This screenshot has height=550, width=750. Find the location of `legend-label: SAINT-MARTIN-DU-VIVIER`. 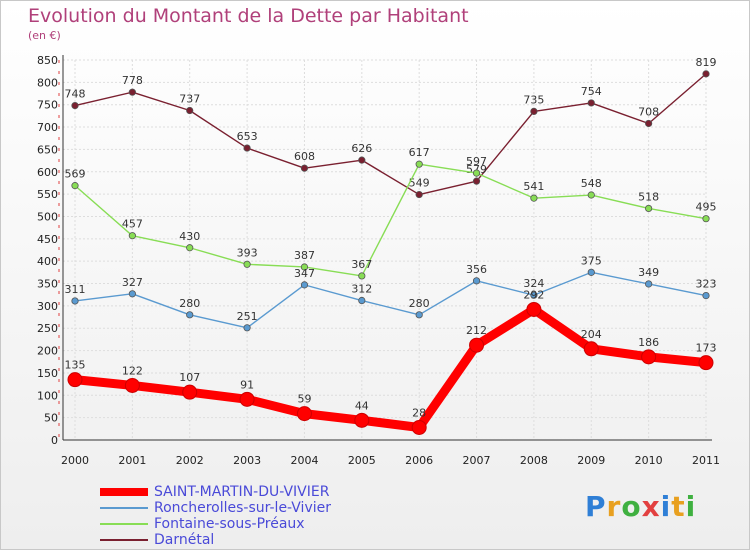

legend-label: SAINT-MARTIN-DU-VIVIER is located at coordinates (242, 492).